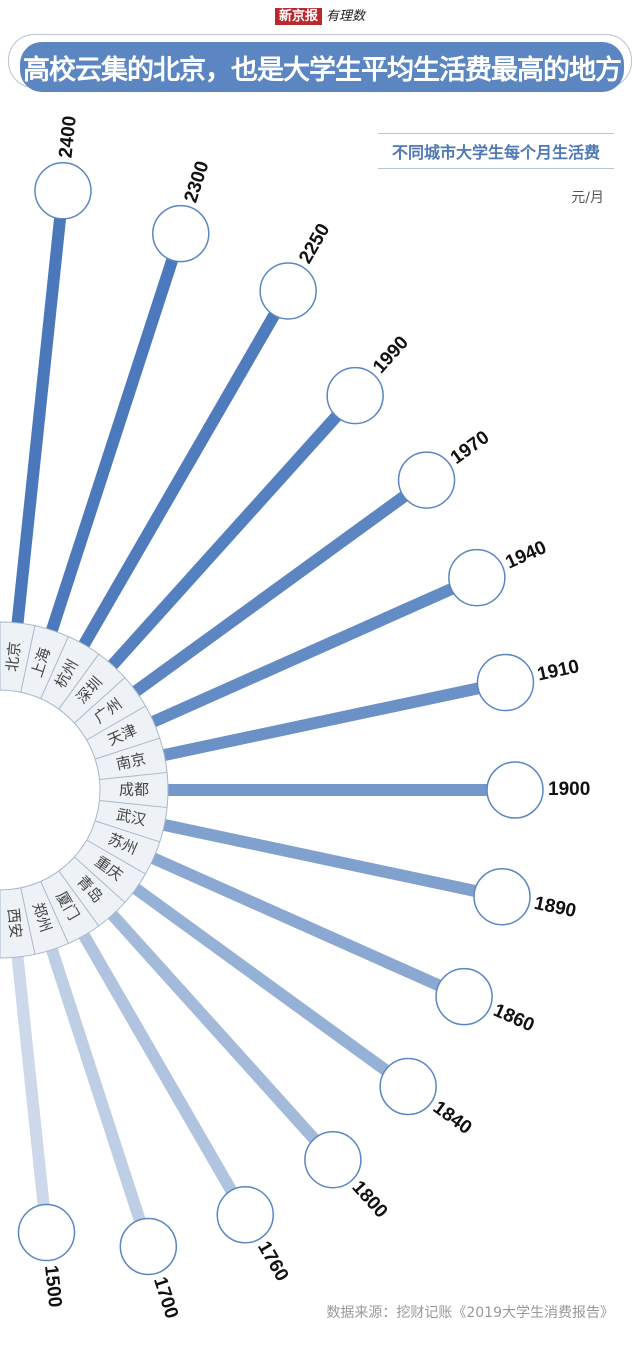  What do you see at coordinates (14, 923) in the screenshot?
I see `city-label: 西安` at bounding box center [14, 923].